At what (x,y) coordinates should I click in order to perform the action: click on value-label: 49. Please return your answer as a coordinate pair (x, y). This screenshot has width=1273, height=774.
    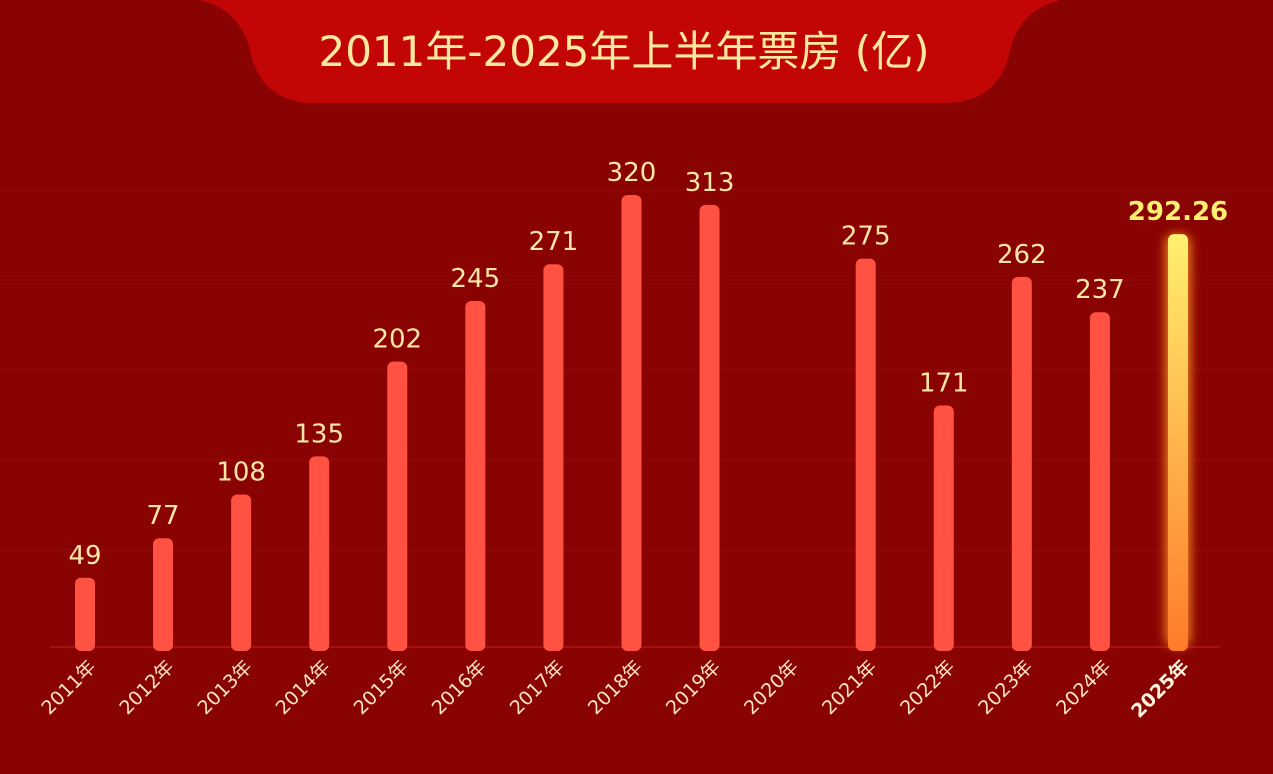
    Looking at the image, I should click on (84, 556).